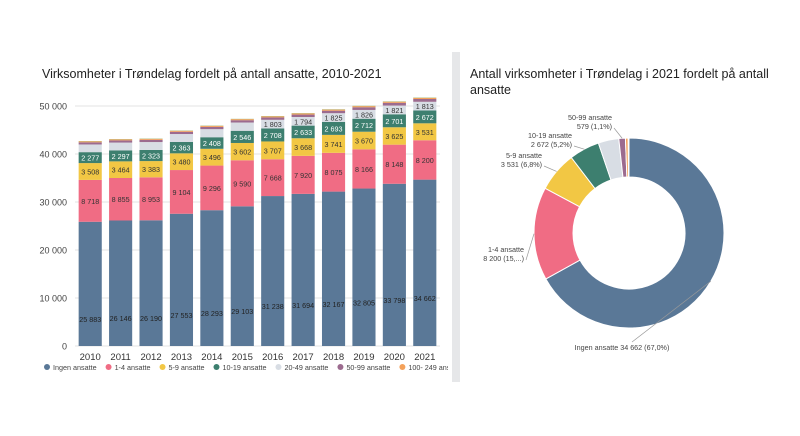 This screenshot has height=436, width=800. What do you see at coordinates (435, 367) in the screenshot?
I see `legend-label: 100- 249 ansatte` at bounding box center [435, 367].